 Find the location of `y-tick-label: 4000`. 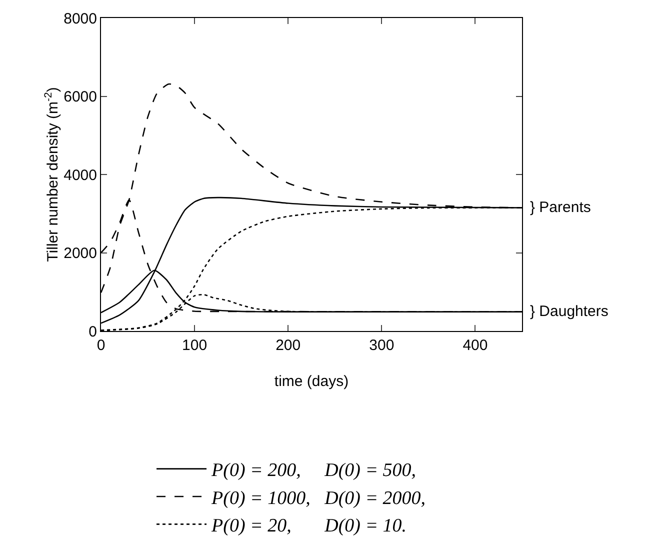

y-tick-label: 4000 is located at coordinates (80, 175).